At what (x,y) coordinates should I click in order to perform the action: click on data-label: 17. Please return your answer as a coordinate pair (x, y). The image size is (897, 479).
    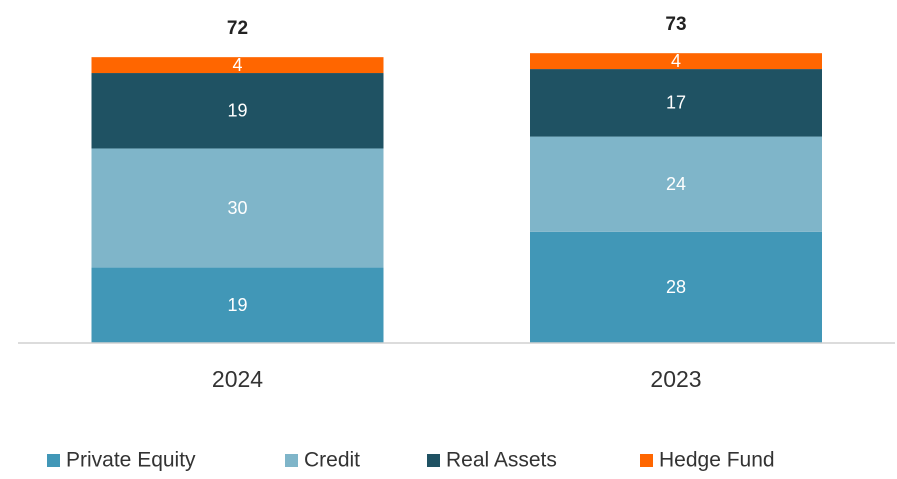
    Looking at the image, I should click on (676, 103).